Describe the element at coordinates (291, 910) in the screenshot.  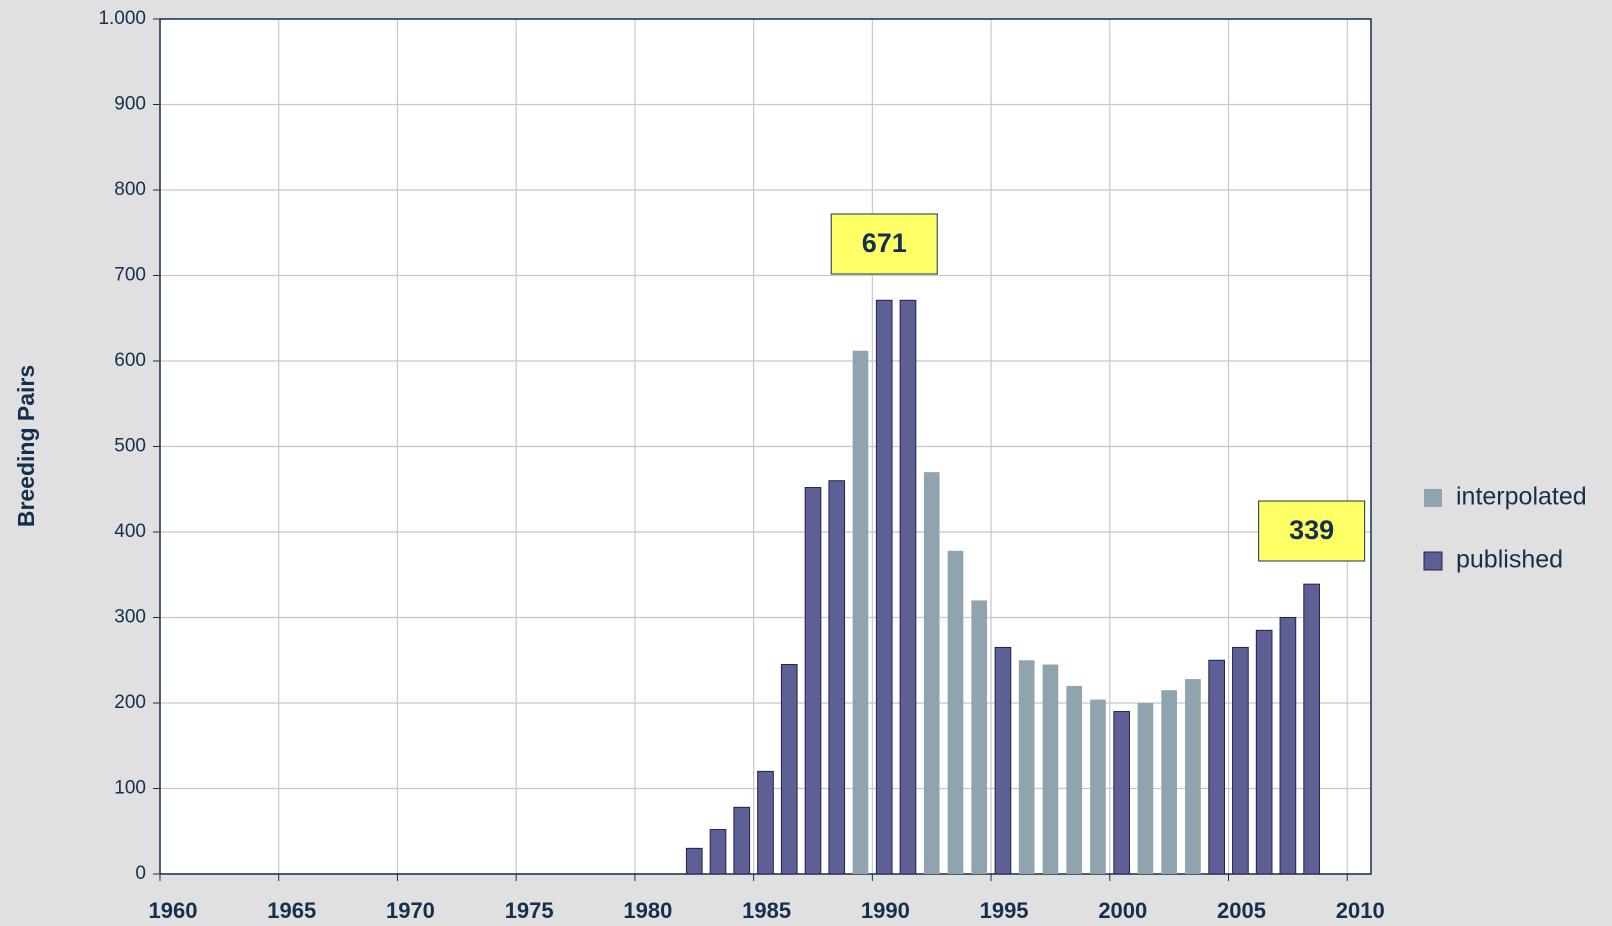
I see `x-tick-label: 1965` at that location.